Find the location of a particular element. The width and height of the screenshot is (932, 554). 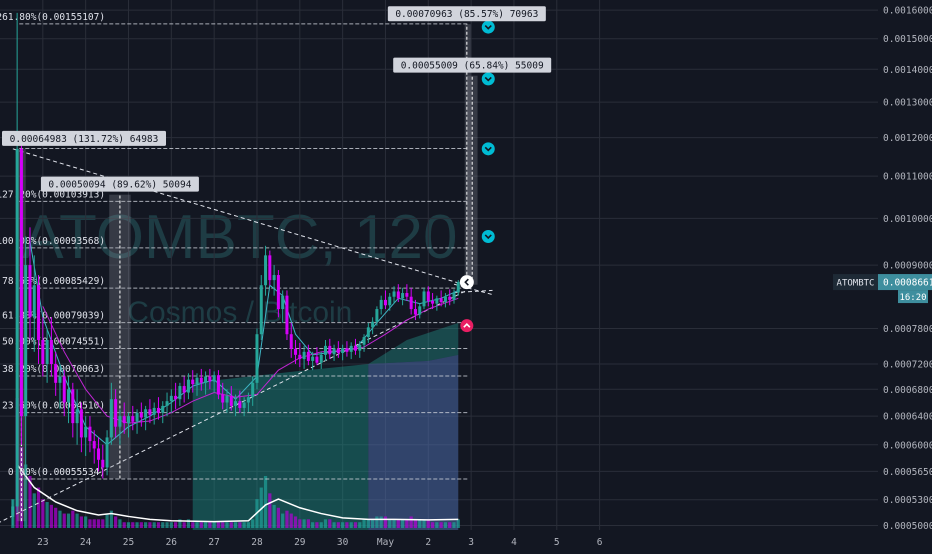

measure-box is located at coordinates (467, 154).